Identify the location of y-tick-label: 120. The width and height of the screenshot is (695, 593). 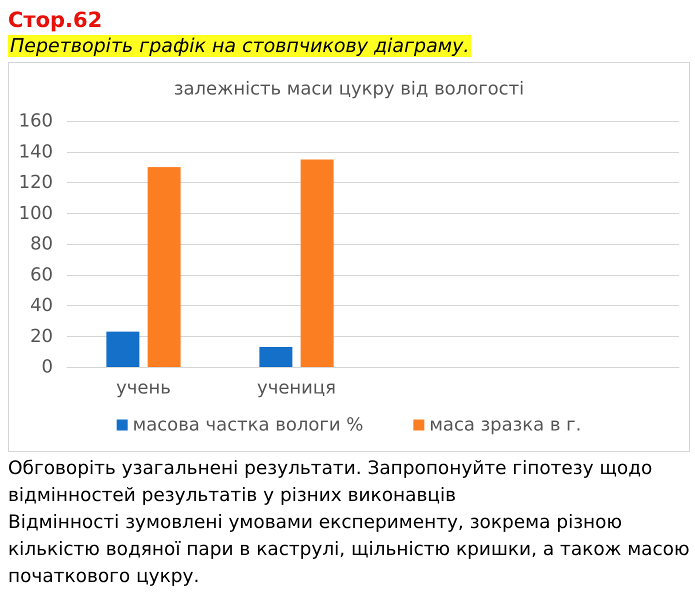
(35, 182).